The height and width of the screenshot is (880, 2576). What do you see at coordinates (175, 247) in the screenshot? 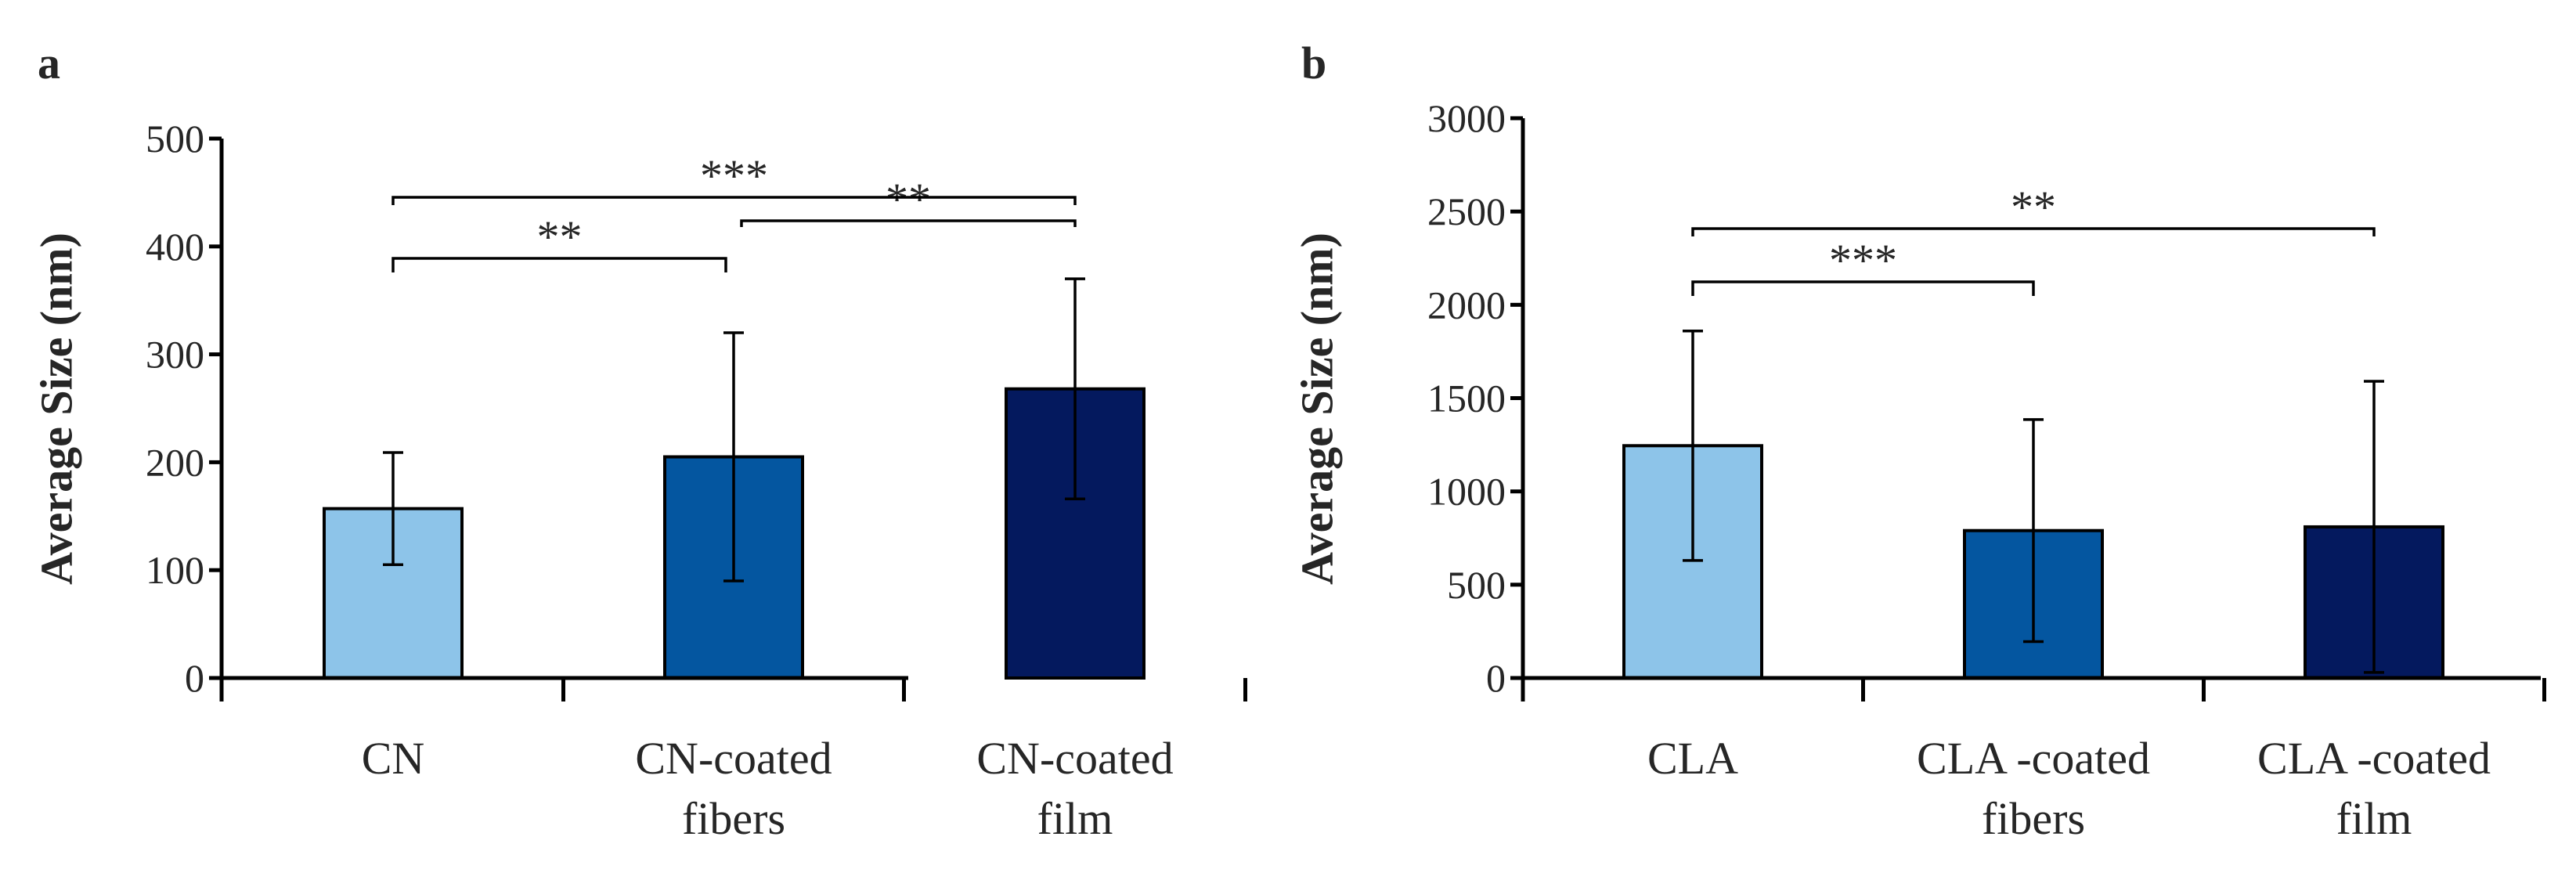
I see `y-tick-label: 400` at bounding box center [175, 247].